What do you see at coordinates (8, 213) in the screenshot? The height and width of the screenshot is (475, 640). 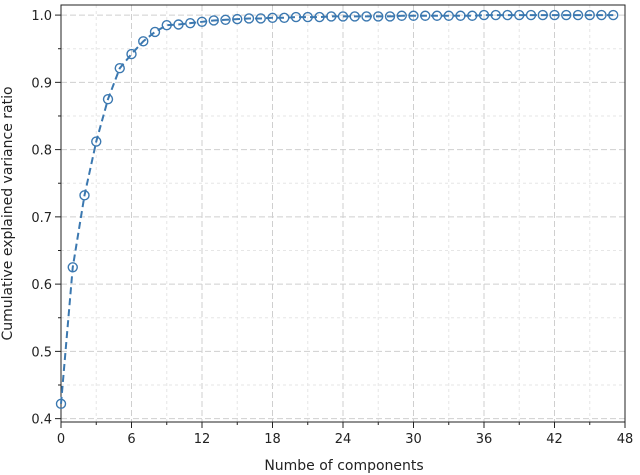 I see `y-axis-label: Cumulative explained variance ratio` at bounding box center [8, 213].